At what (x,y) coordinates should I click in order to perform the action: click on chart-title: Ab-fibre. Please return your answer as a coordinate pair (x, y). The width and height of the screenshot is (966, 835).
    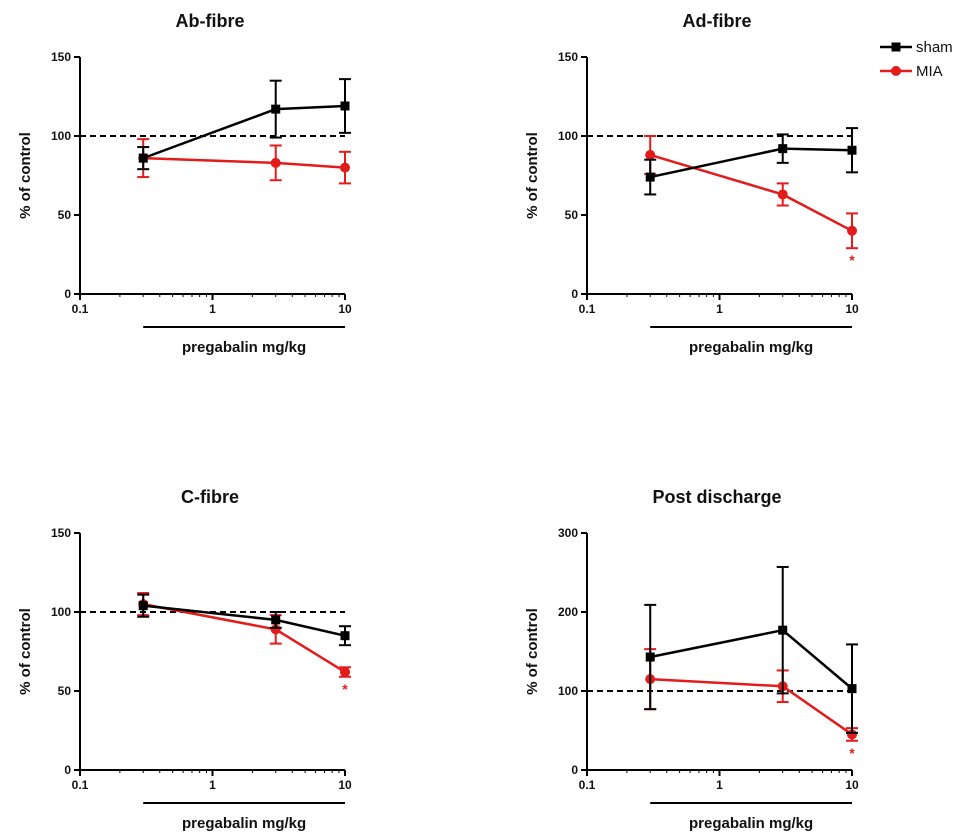
    Looking at the image, I should click on (210, 21).